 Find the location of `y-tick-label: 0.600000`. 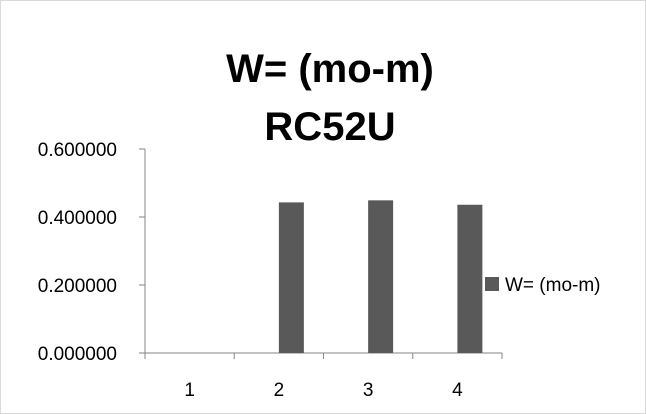

y-tick-label: 0.600000 is located at coordinates (77, 150).